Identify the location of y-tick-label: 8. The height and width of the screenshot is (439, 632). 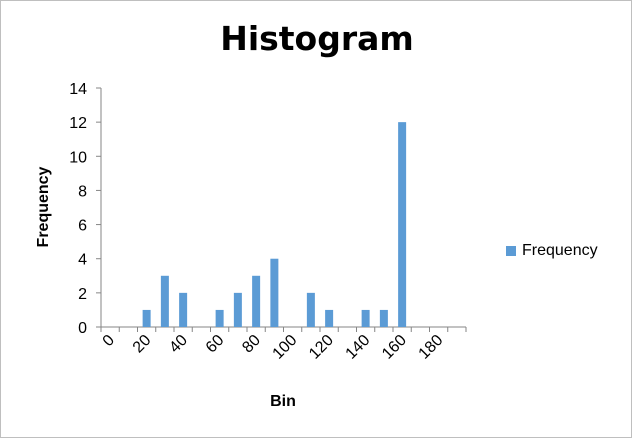
(82, 191).